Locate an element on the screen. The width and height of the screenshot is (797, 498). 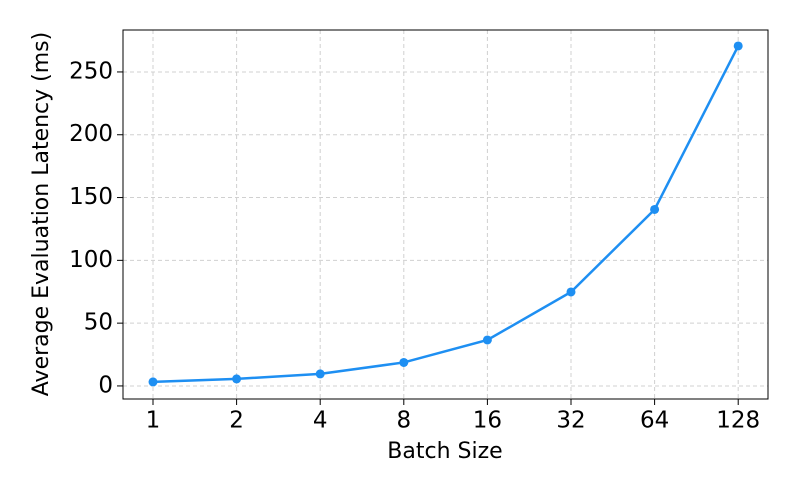
y-axis-label: Average Evaluation Latency (ms) is located at coordinates (41, 214).